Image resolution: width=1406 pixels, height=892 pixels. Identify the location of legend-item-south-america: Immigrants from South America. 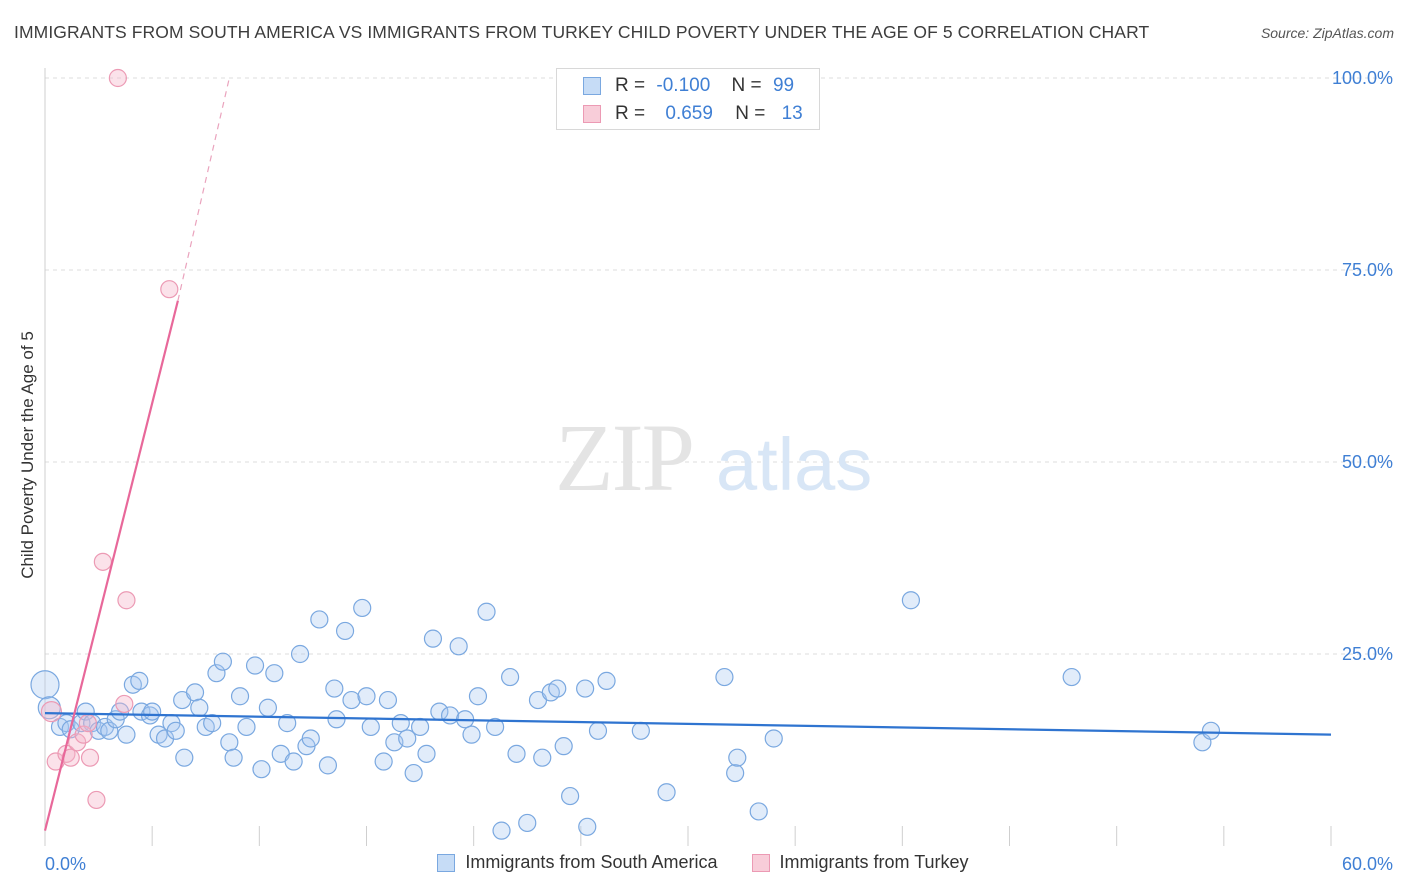
(577, 862).